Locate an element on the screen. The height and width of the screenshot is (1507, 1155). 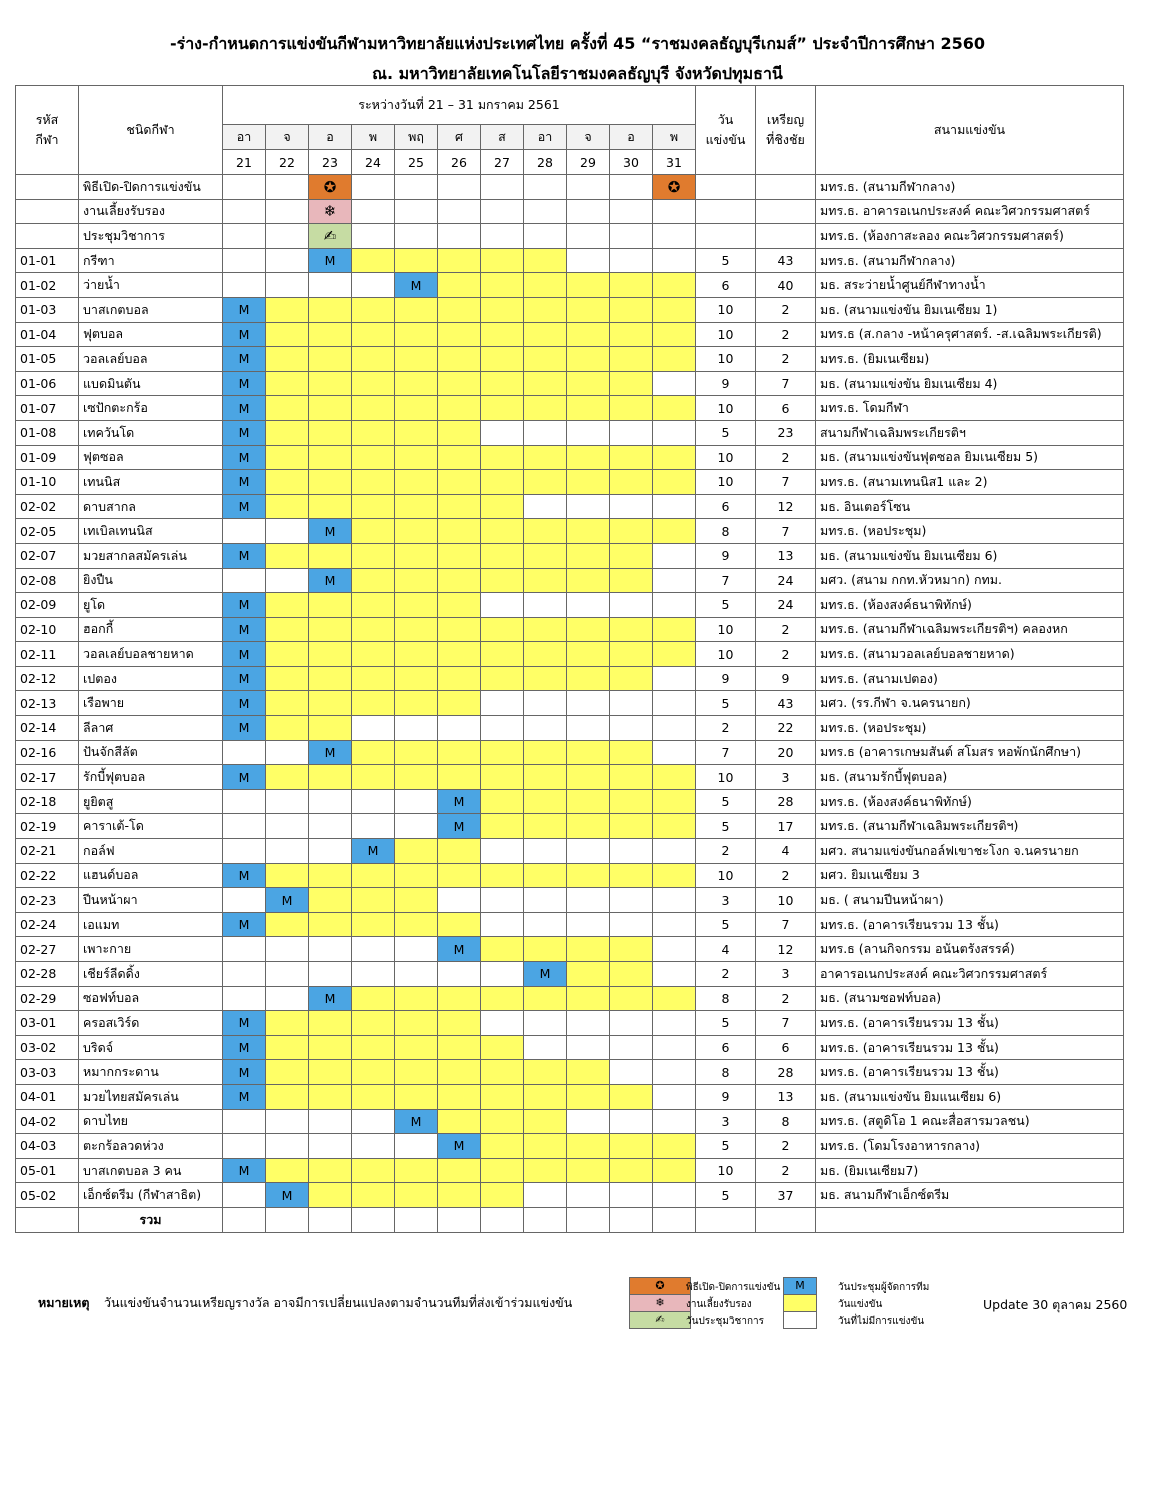
medals: 7 is located at coordinates (785, 924).